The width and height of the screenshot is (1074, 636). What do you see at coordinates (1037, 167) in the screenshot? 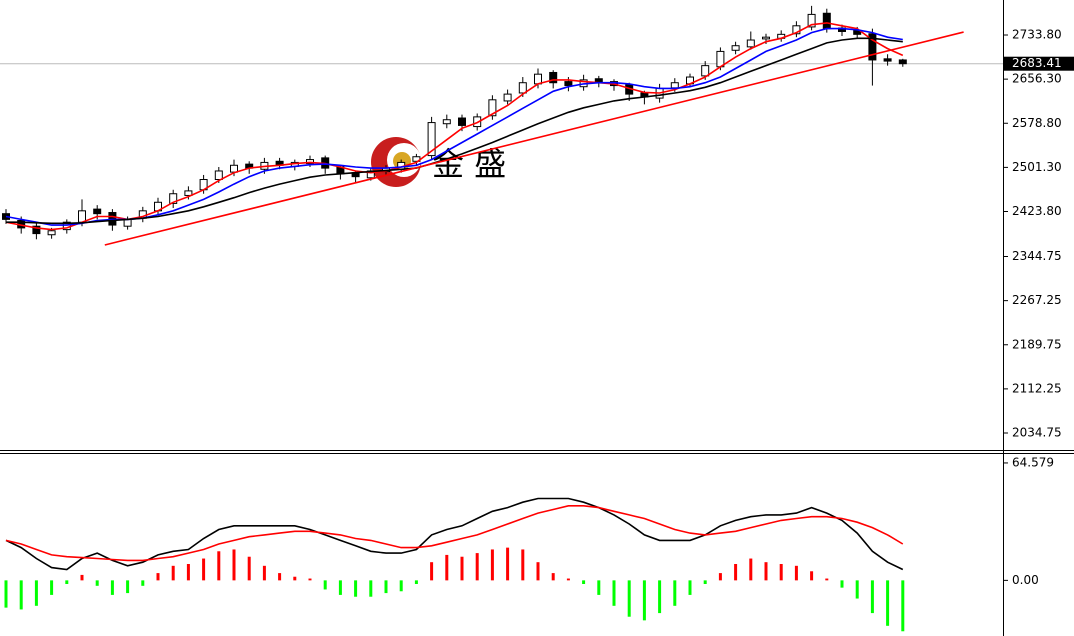
I see `y-tick-label: 2501.30` at bounding box center [1037, 167].